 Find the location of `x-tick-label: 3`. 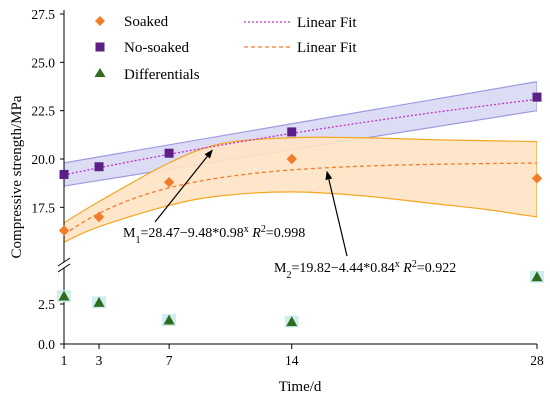

x-tick-label: 3 is located at coordinates (99, 360).